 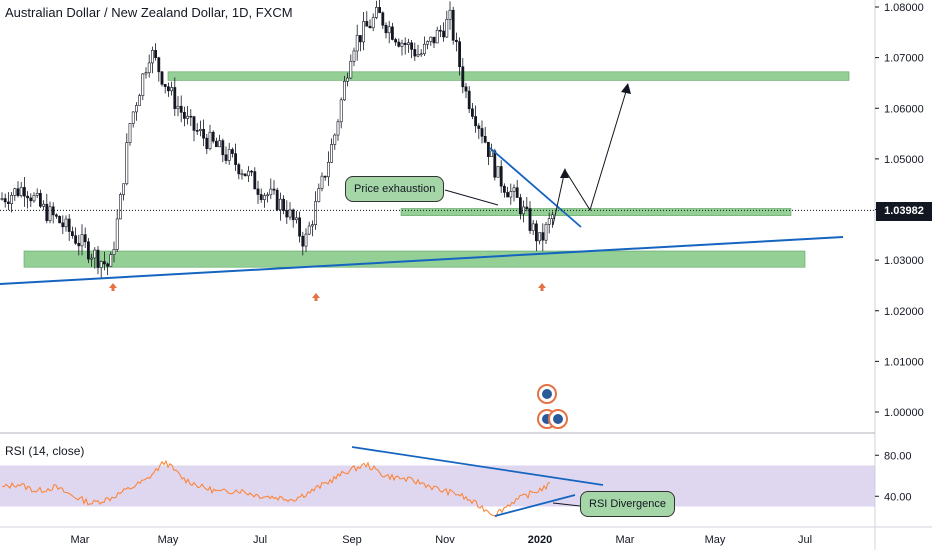 What do you see at coordinates (508, 76) in the screenshot?
I see `support-resistance-zone` at bounding box center [508, 76].